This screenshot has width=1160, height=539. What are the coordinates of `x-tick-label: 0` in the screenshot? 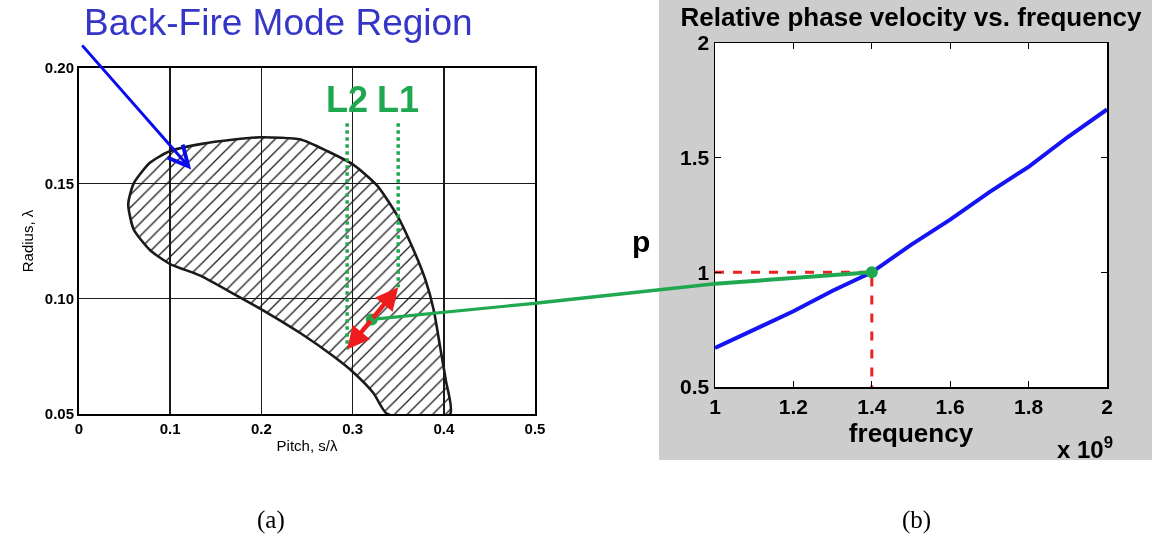 It's located at (79, 428).